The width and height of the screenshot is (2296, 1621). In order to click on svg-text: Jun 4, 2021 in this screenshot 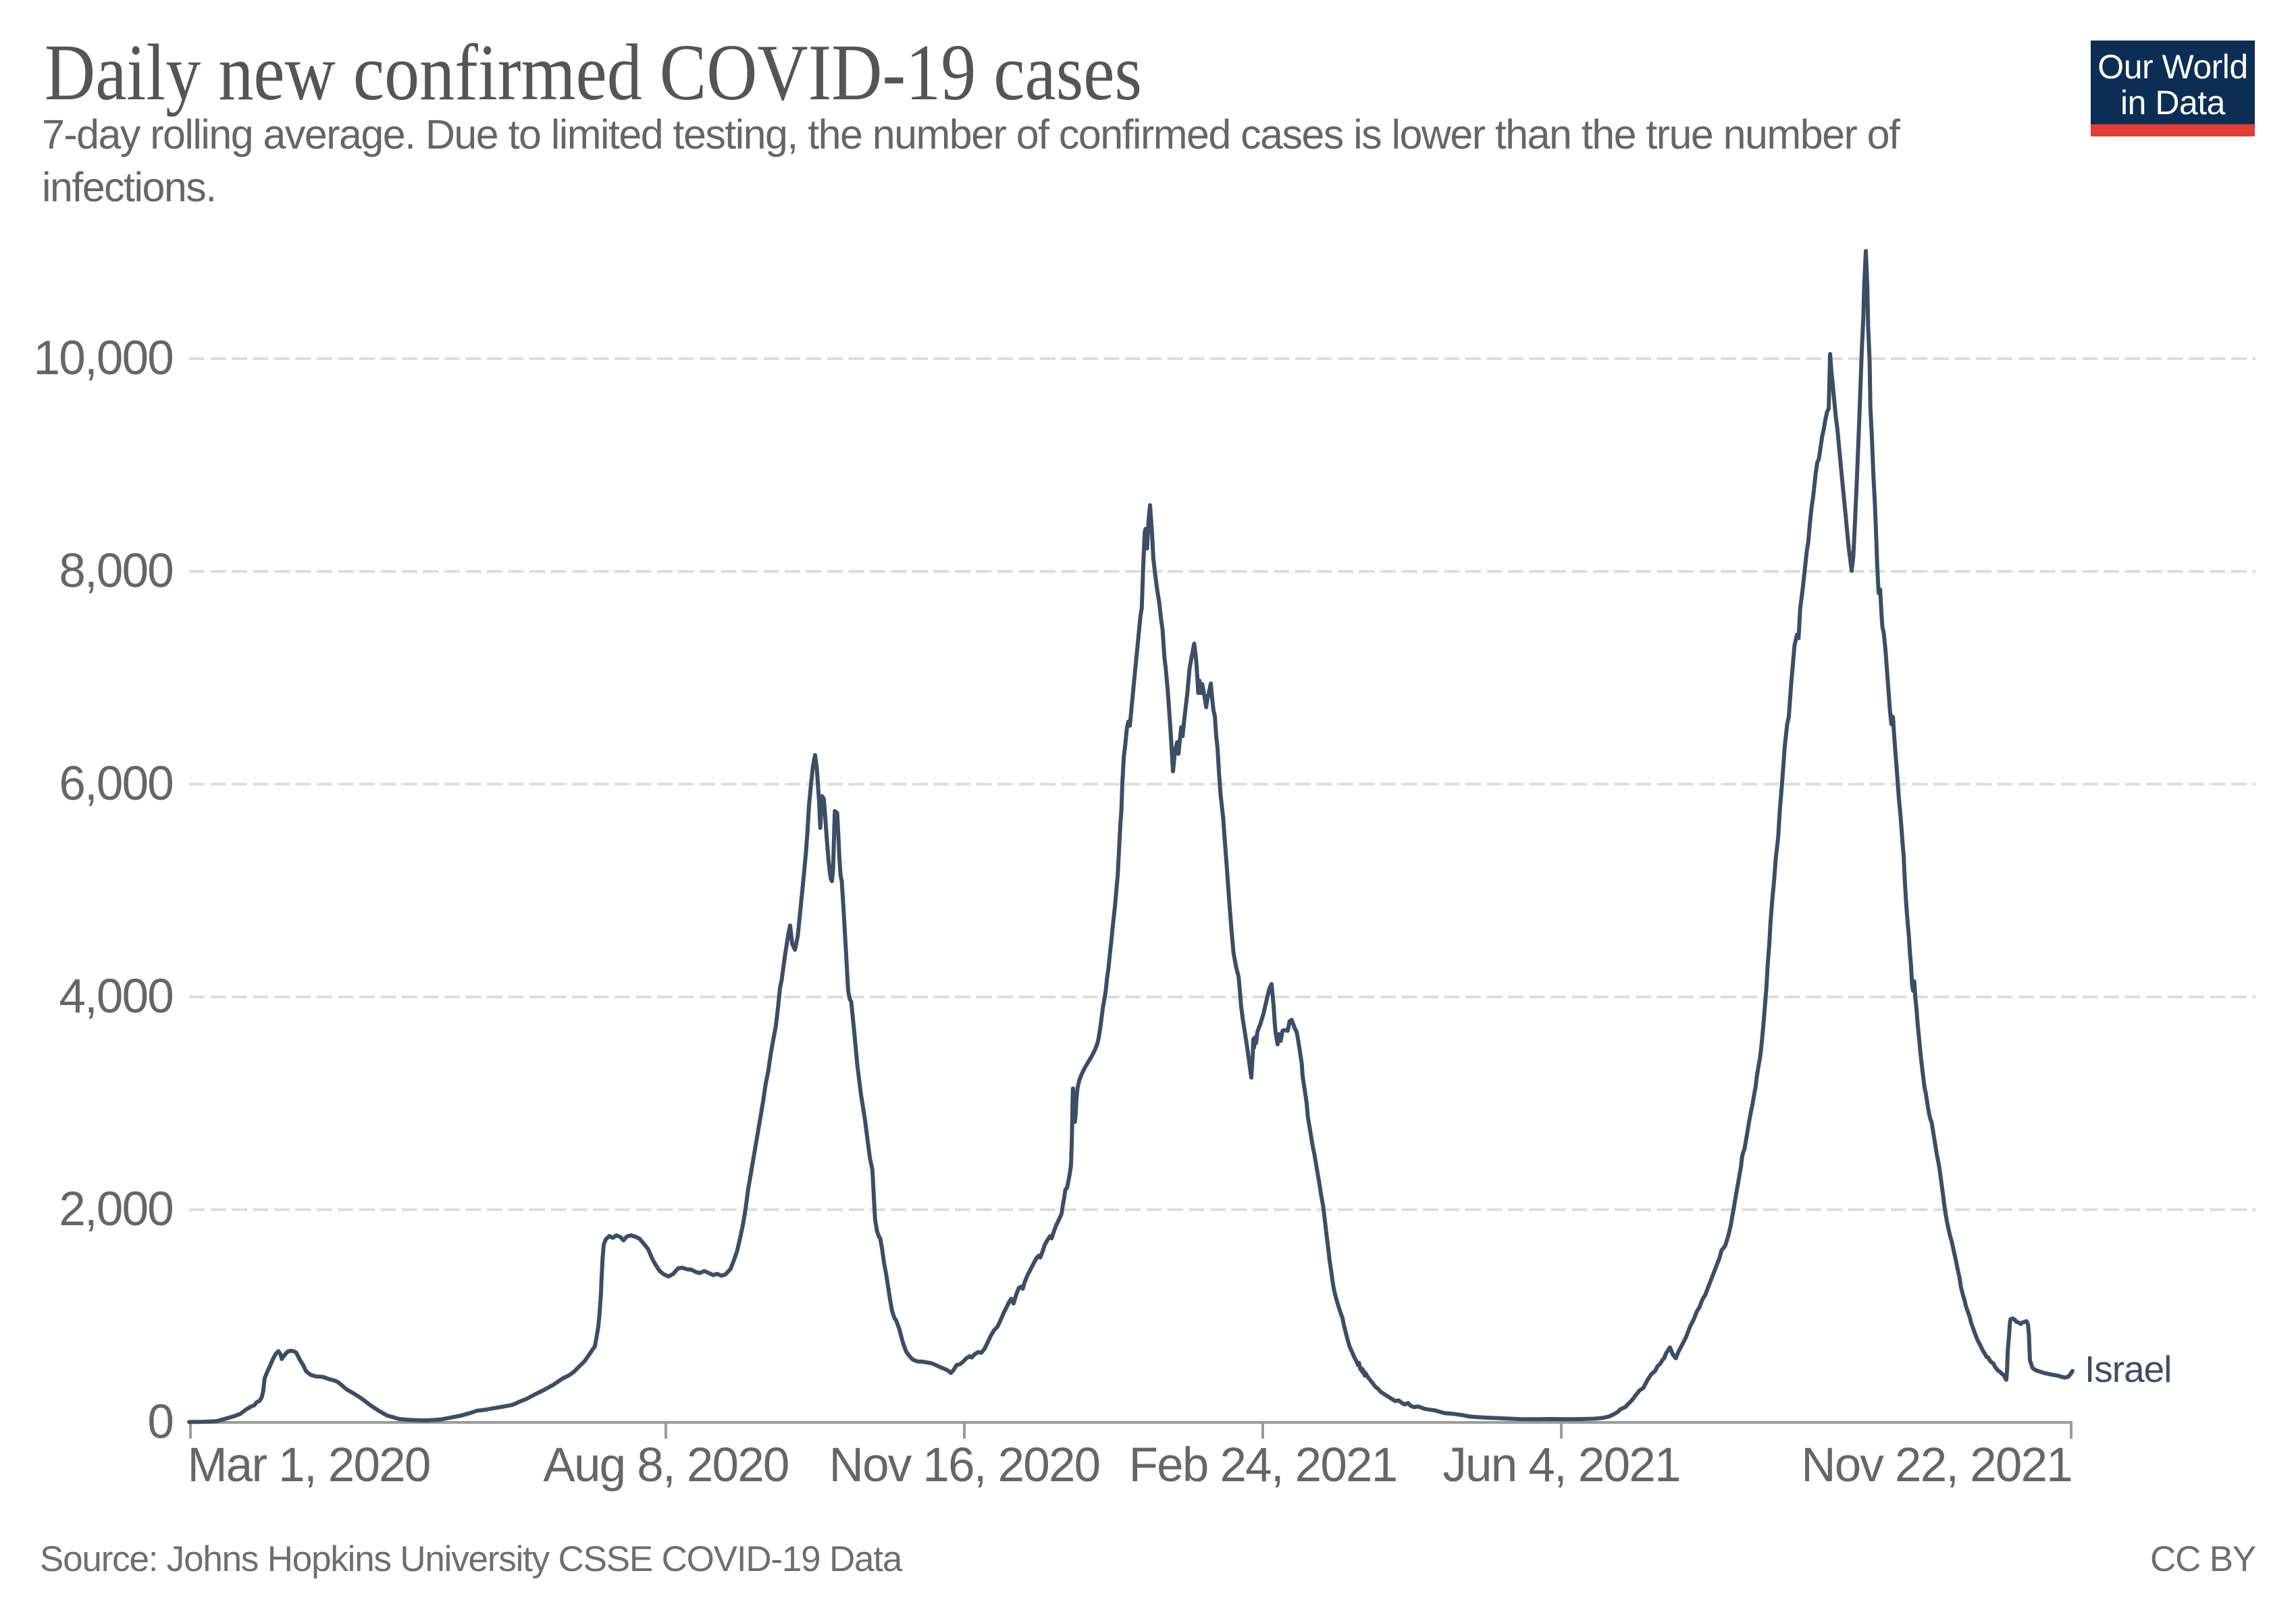, I will do `click(1561, 1465)`.